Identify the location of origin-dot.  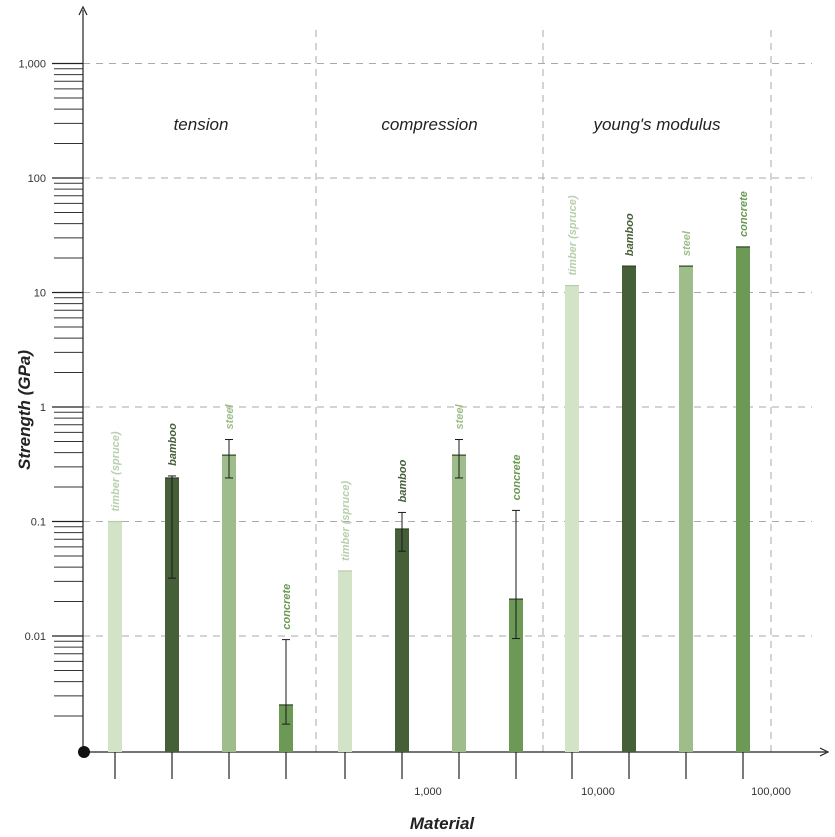
(84, 752).